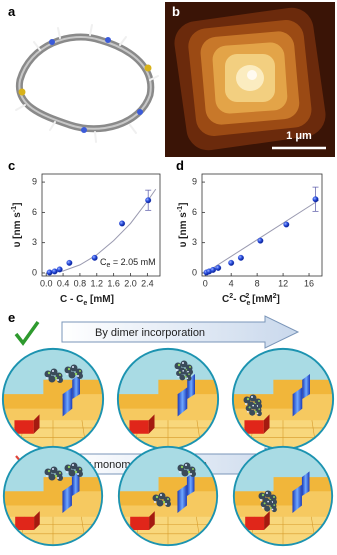 Image resolution: width=337 pixels, height=555 pixels. What do you see at coordinates (309, 283) in the screenshot?
I see `x-tick-label: 16` at bounding box center [309, 283].